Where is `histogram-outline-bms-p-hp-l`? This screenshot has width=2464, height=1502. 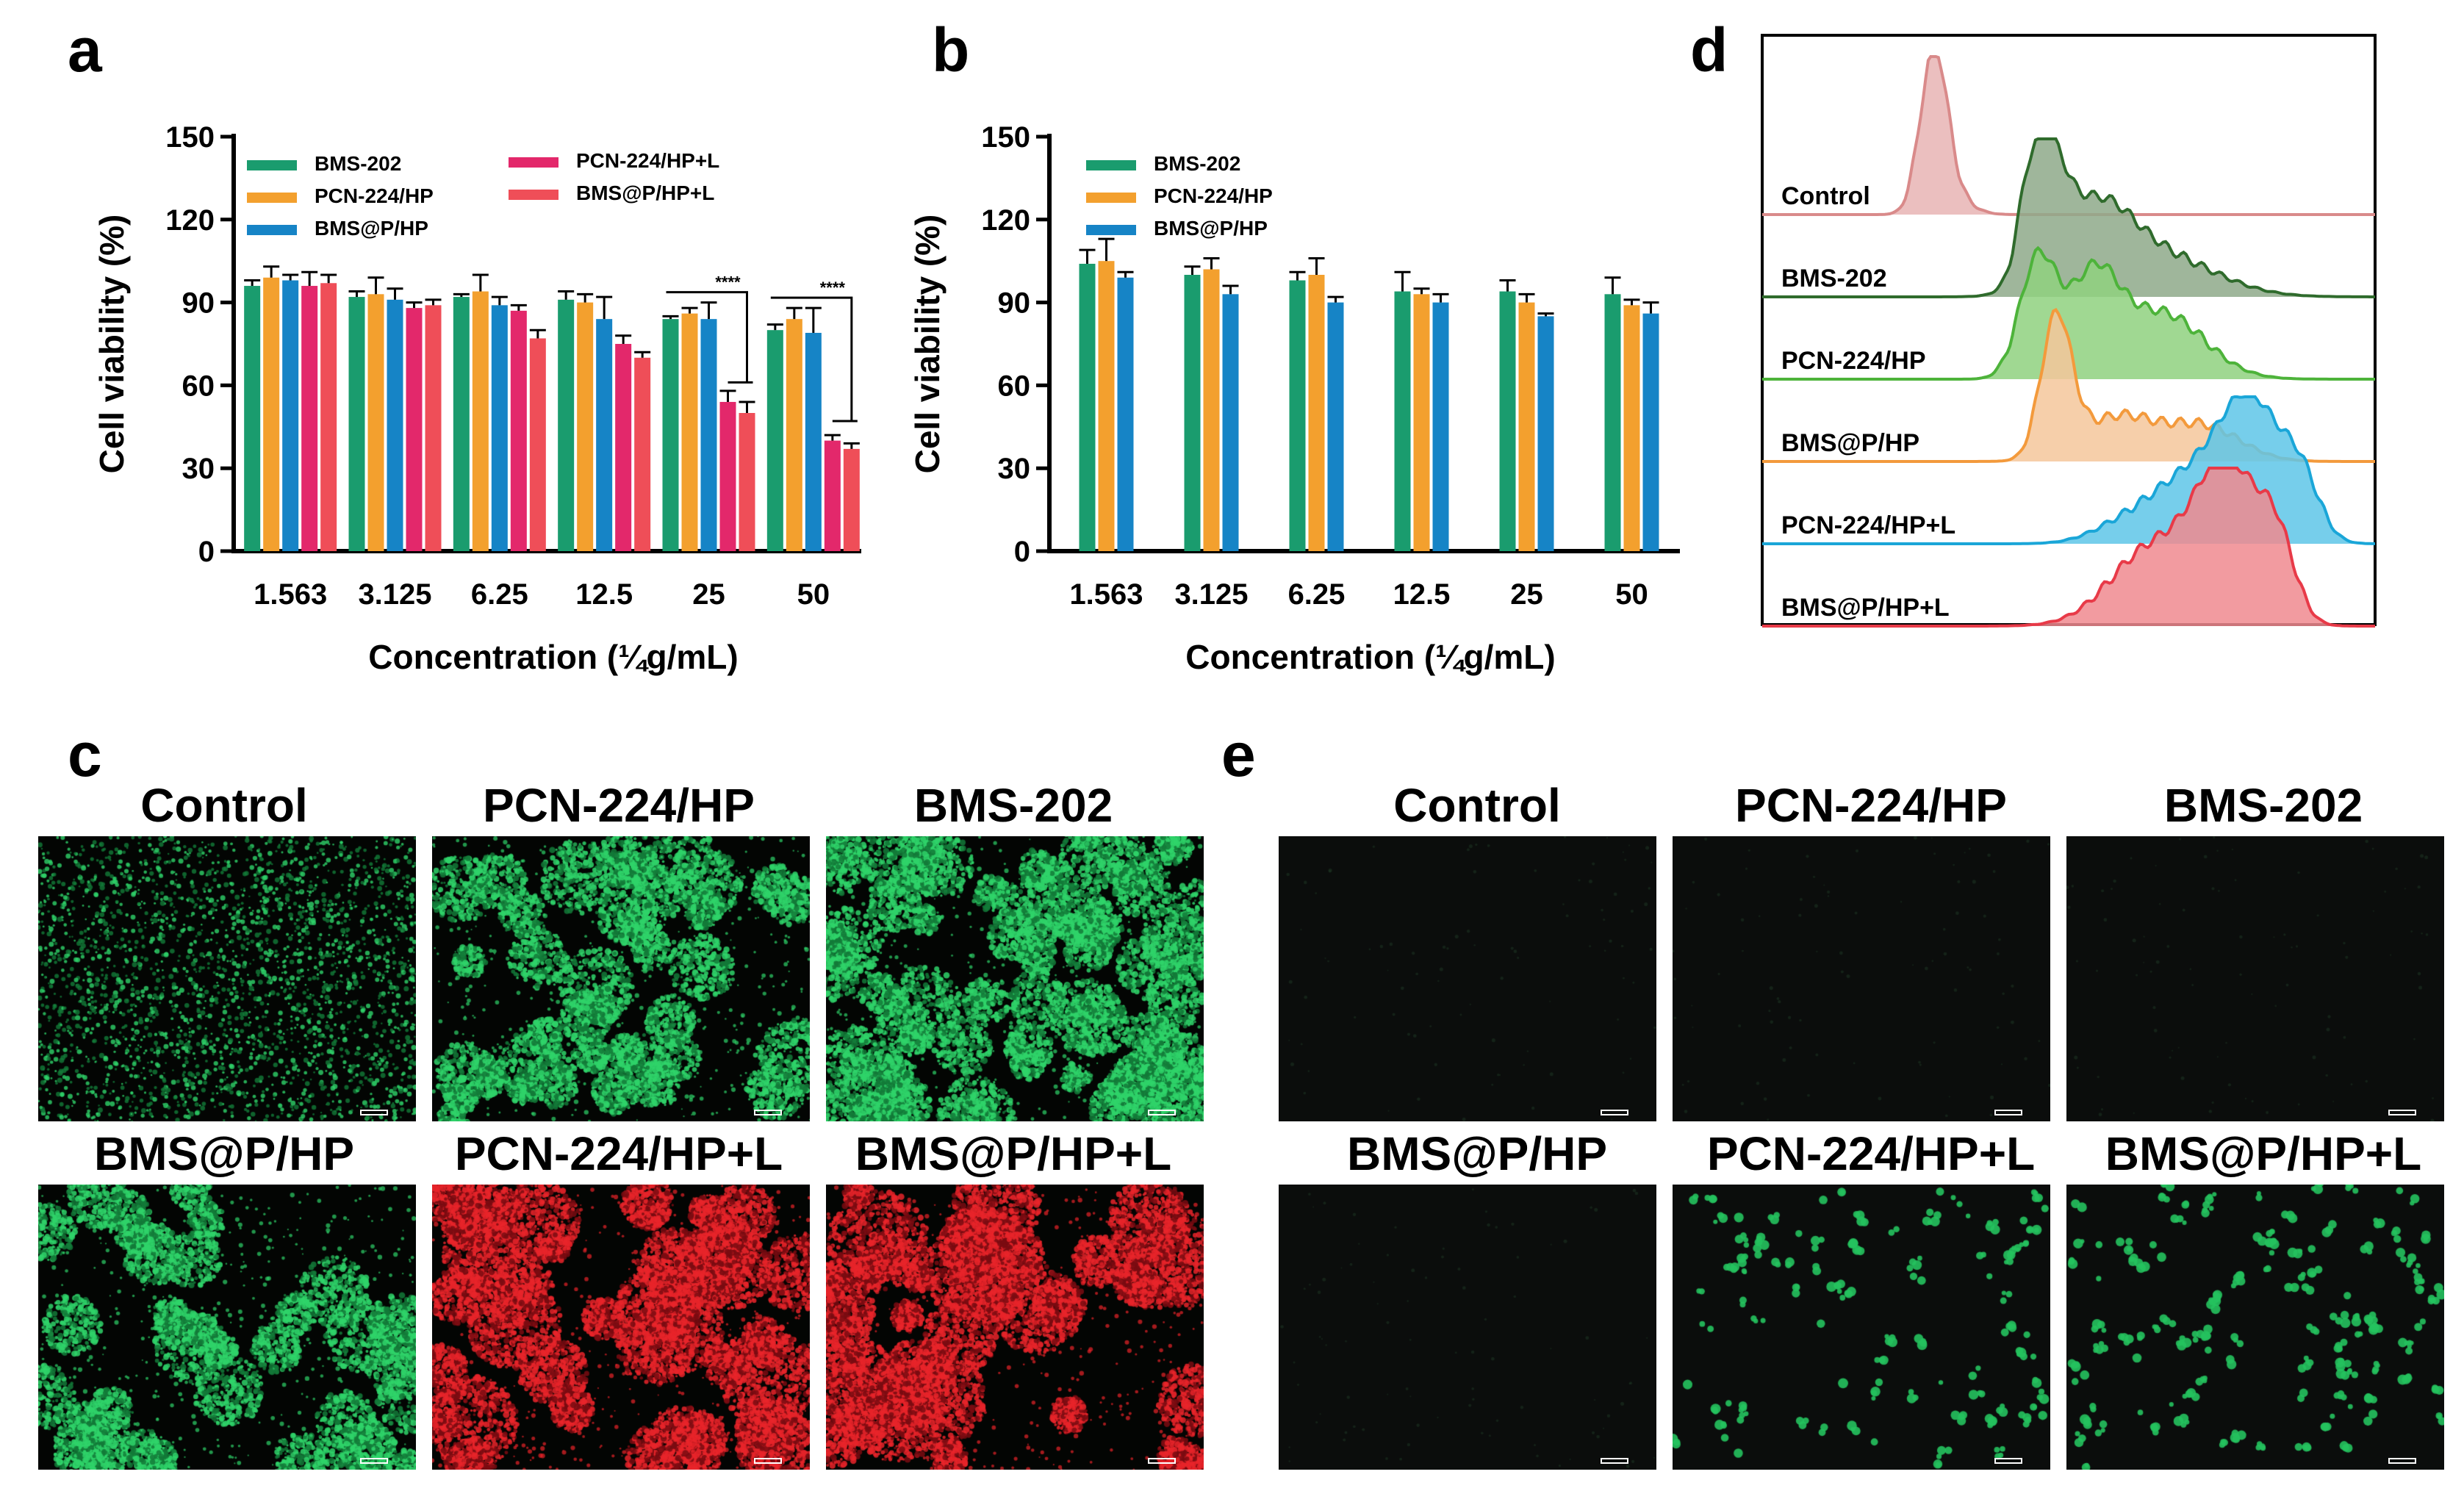 histogram-outline-bms-p-hp-l is located at coordinates (2068, 547).